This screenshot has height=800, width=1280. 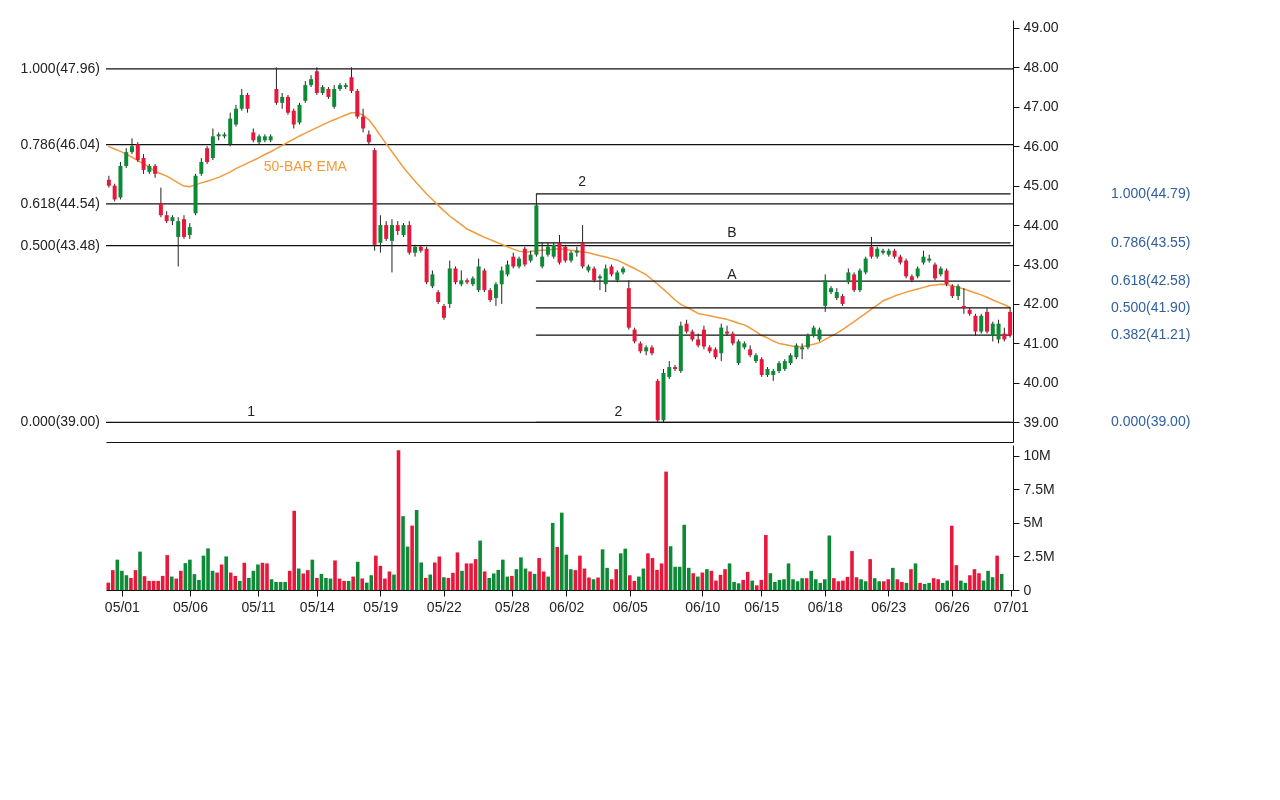 I want to click on y-tick-label: 10M, so click(x=1037, y=455).